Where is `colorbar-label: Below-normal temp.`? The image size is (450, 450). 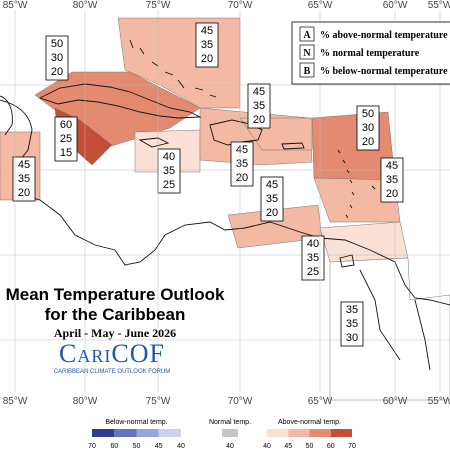 colorbar-label: Below-normal temp. is located at coordinates (136, 422).